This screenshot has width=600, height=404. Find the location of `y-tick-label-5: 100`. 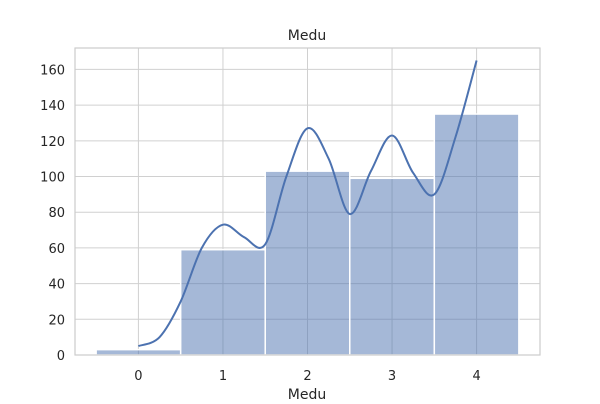

y-tick-label-5: 100 is located at coordinates (52, 178).